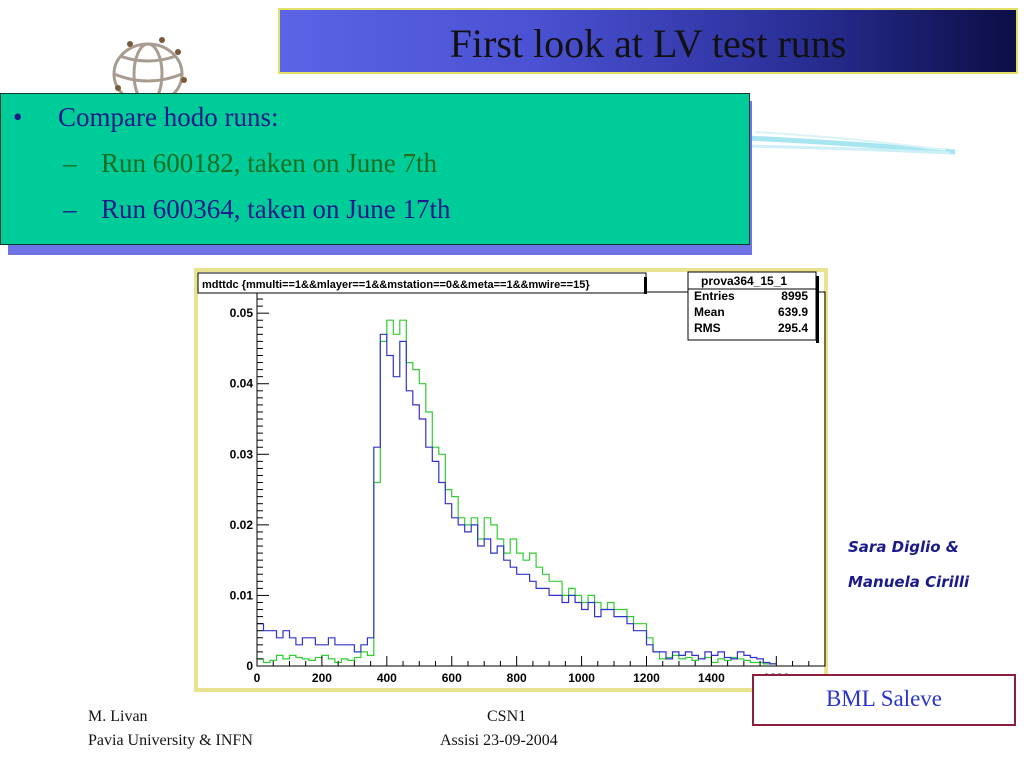 The height and width of the screenshot is (768, 1024). I want to click on y-axis: 0 0.01 0.02 0.03 0.04 0.05, so click(249, 482).